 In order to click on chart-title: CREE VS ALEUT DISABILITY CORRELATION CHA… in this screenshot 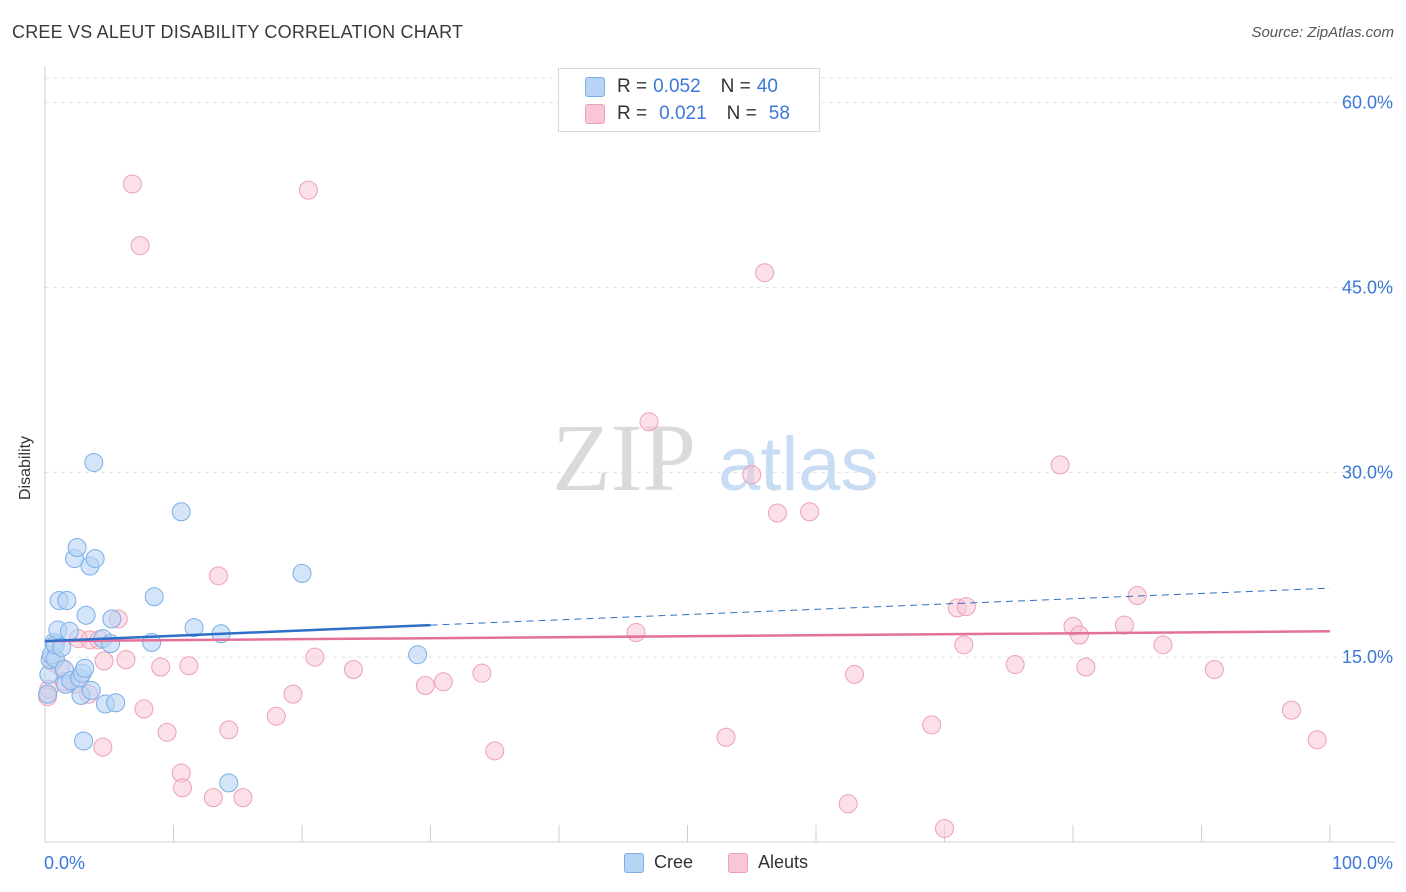, I will do `click(238, 32)`.